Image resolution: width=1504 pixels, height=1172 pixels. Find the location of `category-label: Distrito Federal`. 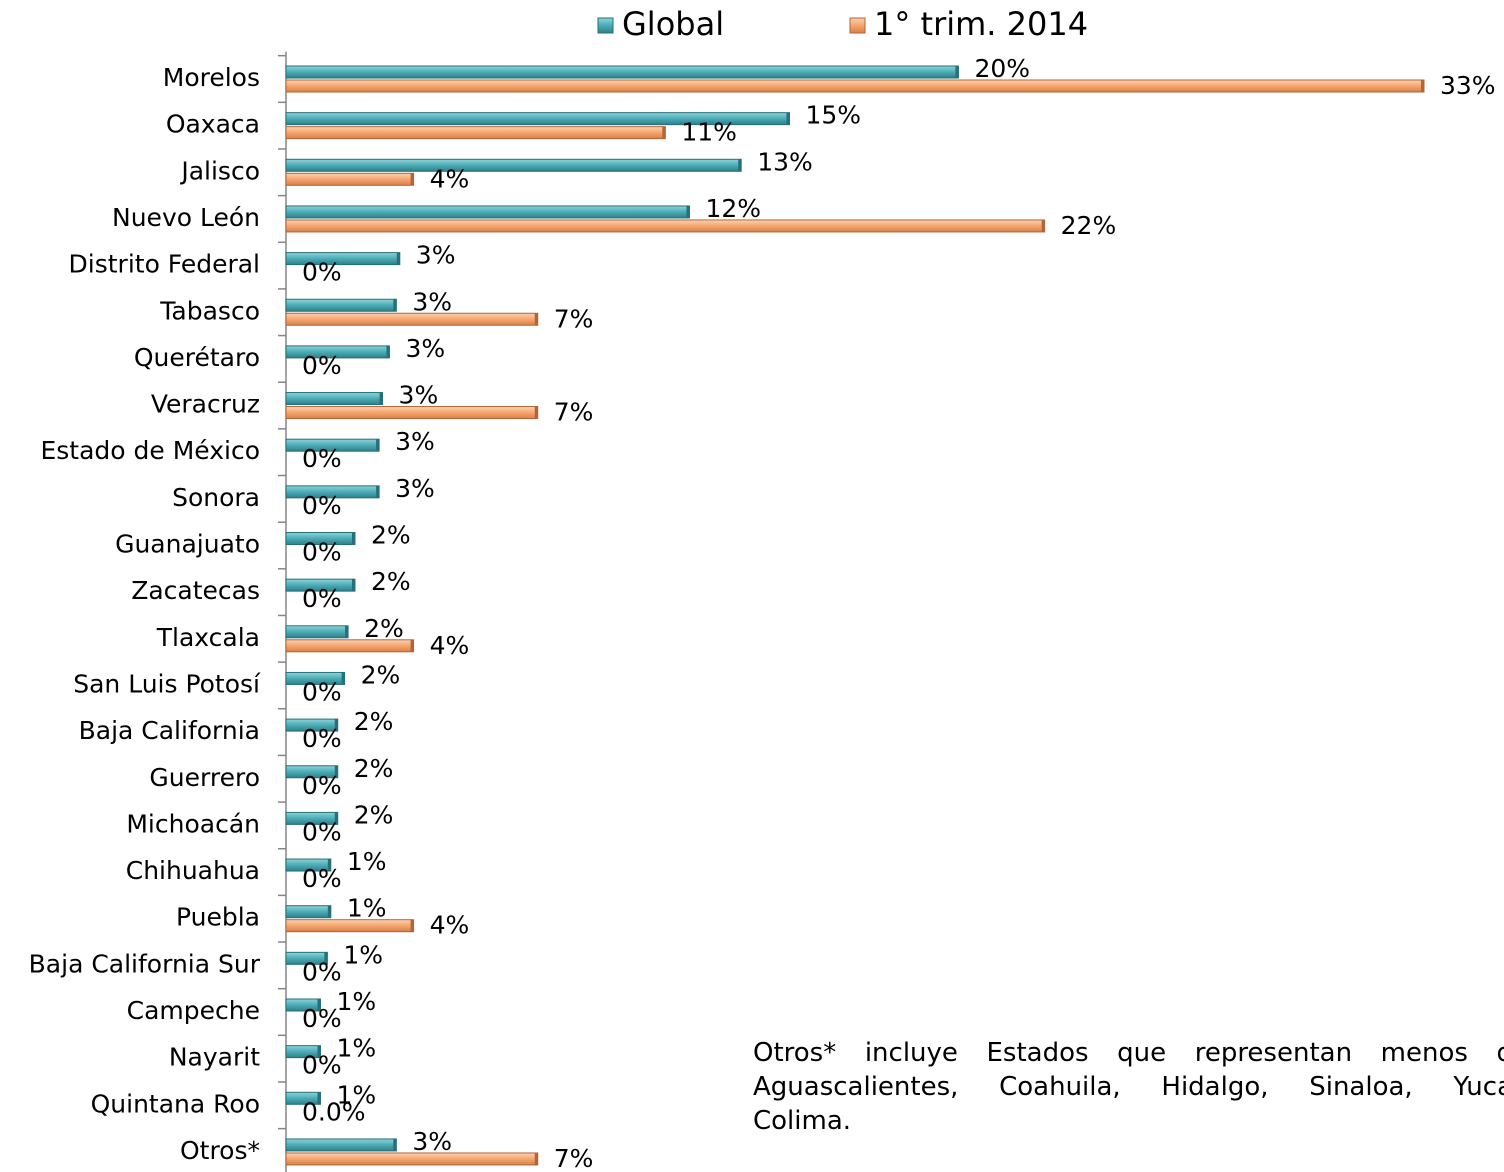

category-label: Distrito Federal is located at coordinates (164, 264).